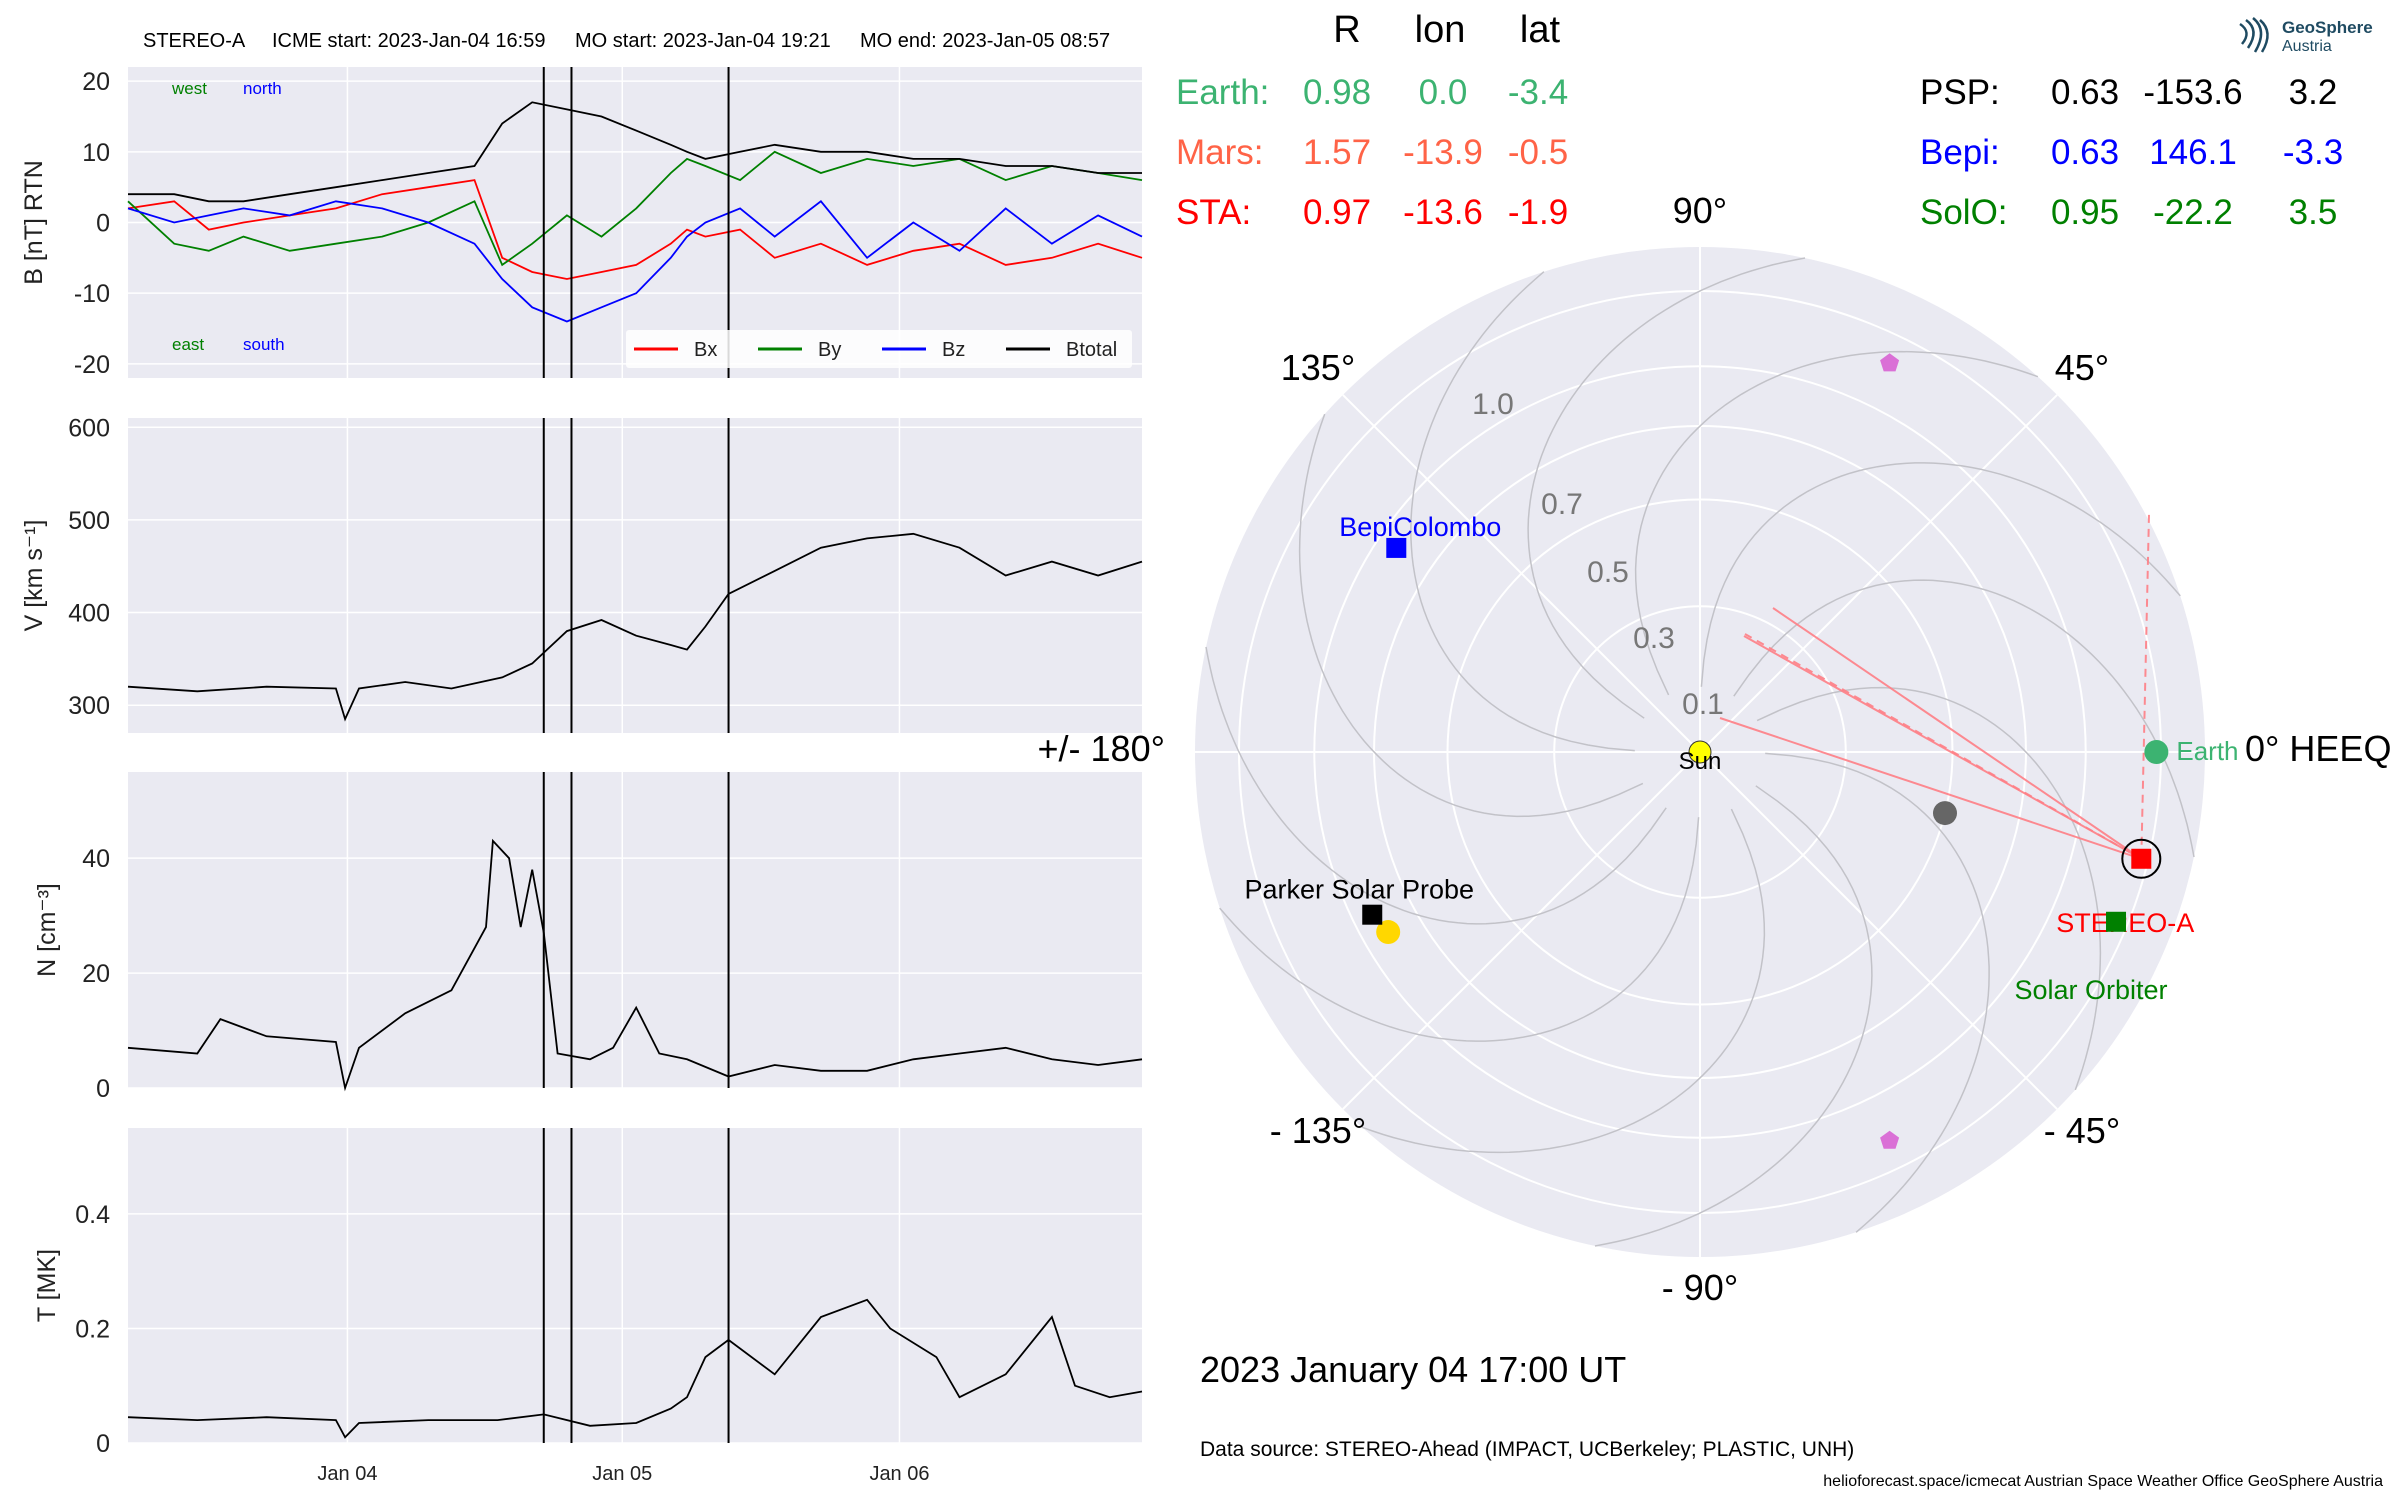 The image size is (2400, 1500). Describe the element at coordinates (1101, 748) in the screenshot. I see `angle-label: +/- 180°` at that location.